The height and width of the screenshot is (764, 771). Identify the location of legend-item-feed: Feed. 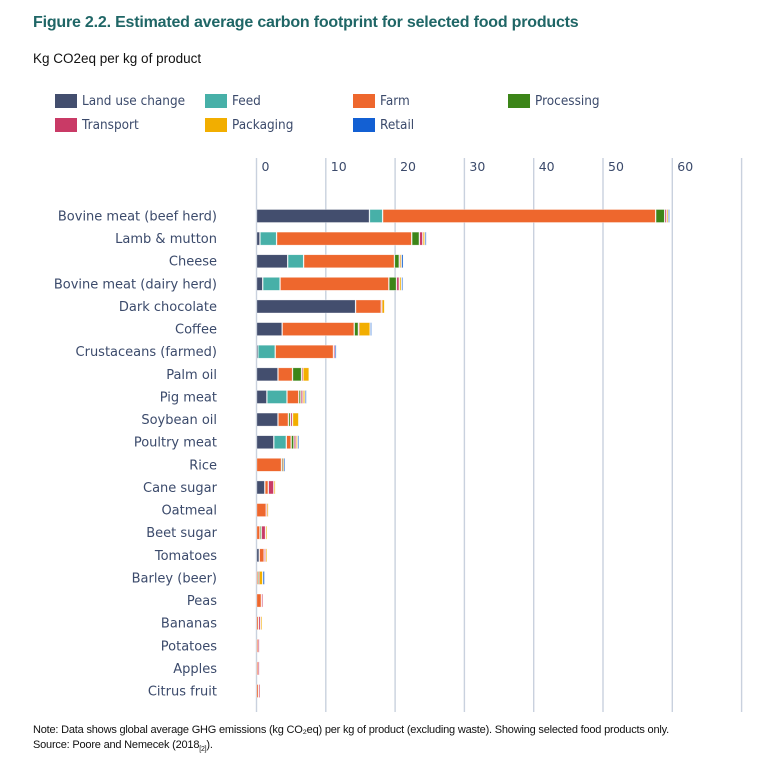
(234, 101).